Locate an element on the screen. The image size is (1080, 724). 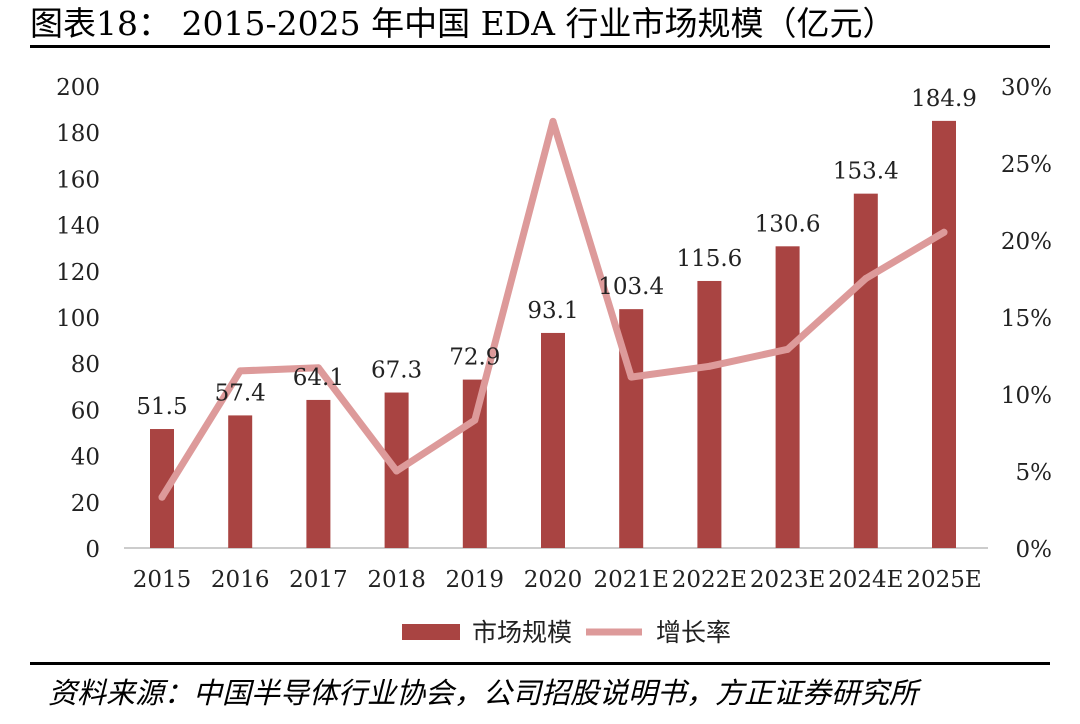
category-label: 2018 is located at coordinates (396, 580).